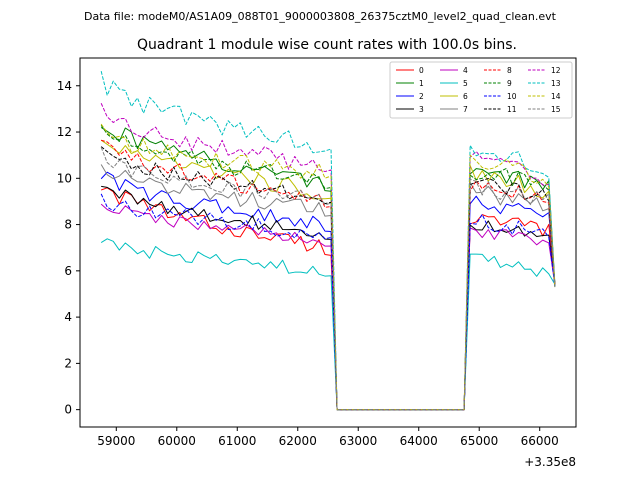 This screenshot has width=640, height=480. Describe the element at coordinates (465, 109) in the screenshot. I see `legend-label-7: 7` at that location.